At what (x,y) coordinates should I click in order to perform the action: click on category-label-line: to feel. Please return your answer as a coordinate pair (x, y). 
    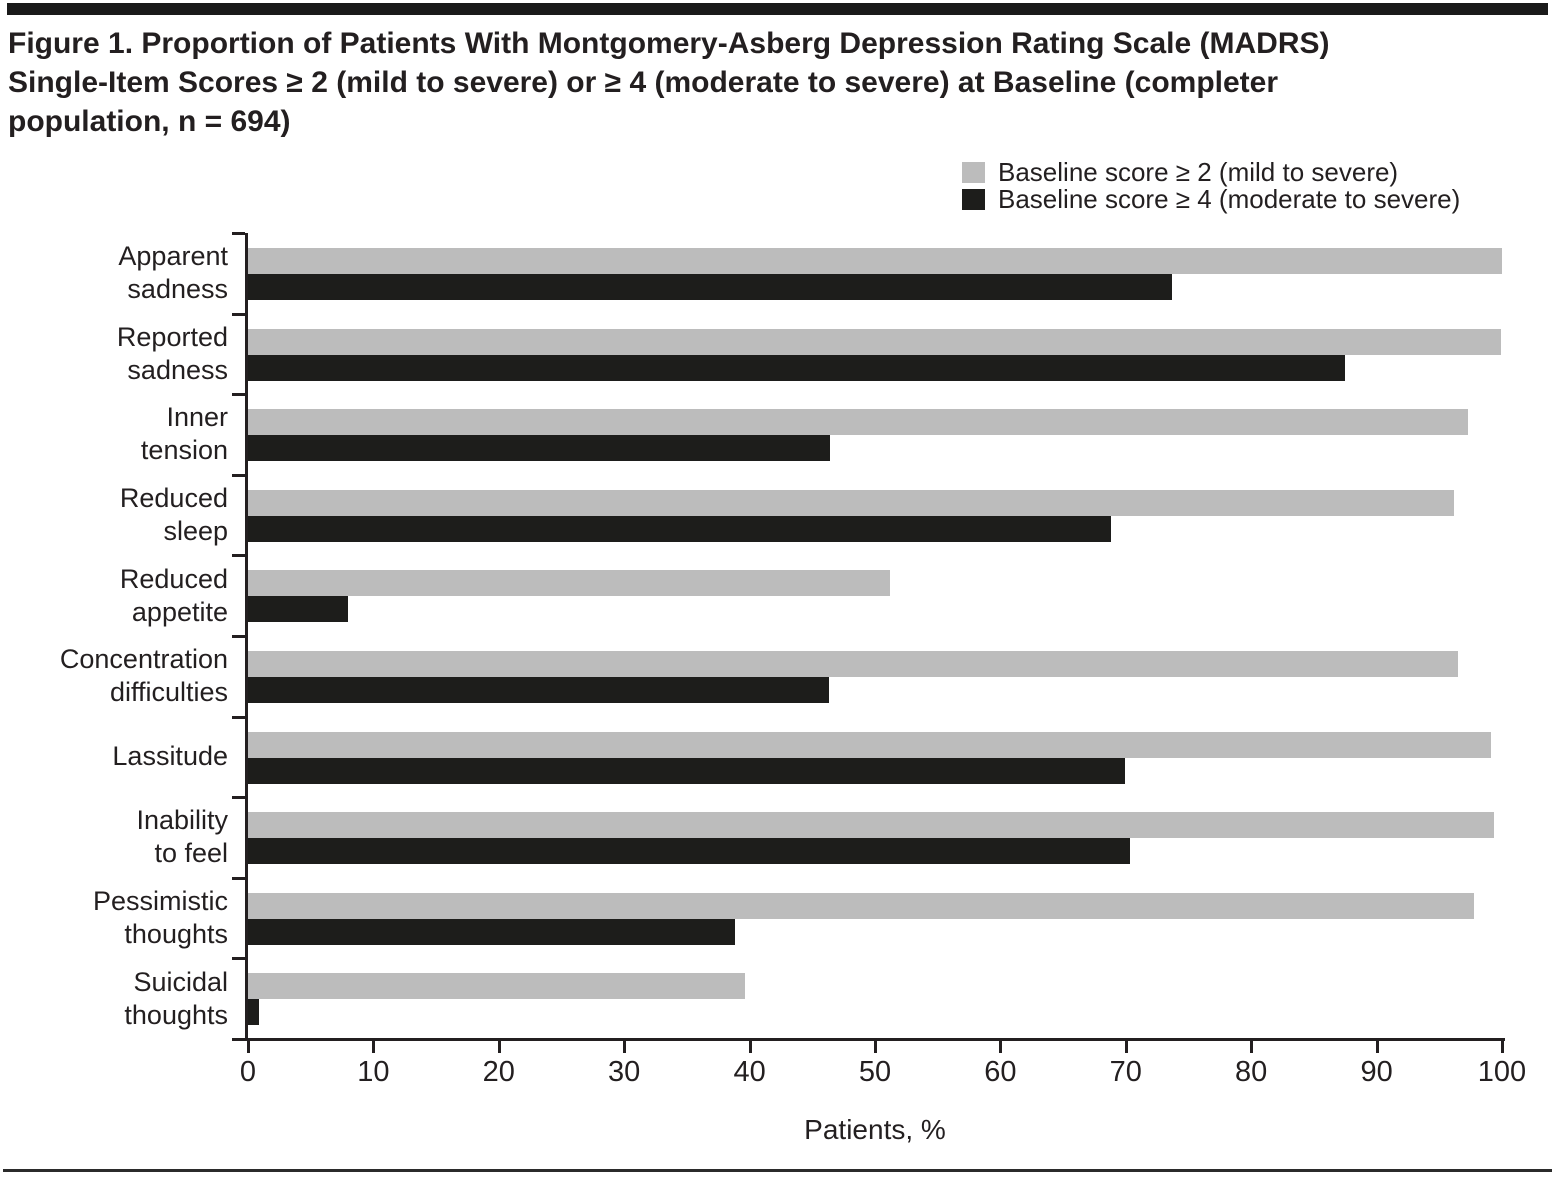
    Looking at the image, I should click on (191, 853).